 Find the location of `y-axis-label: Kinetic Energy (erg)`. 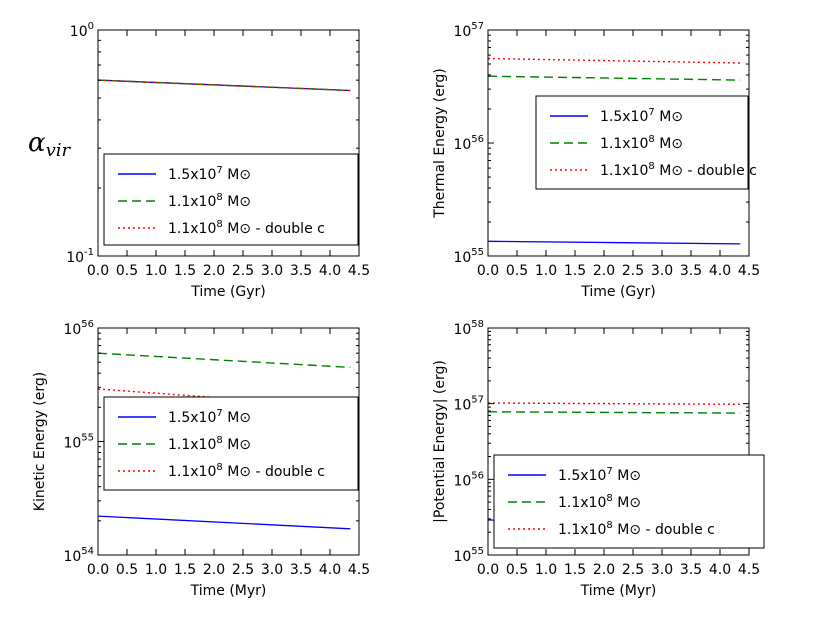

y-axis-label: Kinetic Energy (erg) is located at coordinates (40, 441).